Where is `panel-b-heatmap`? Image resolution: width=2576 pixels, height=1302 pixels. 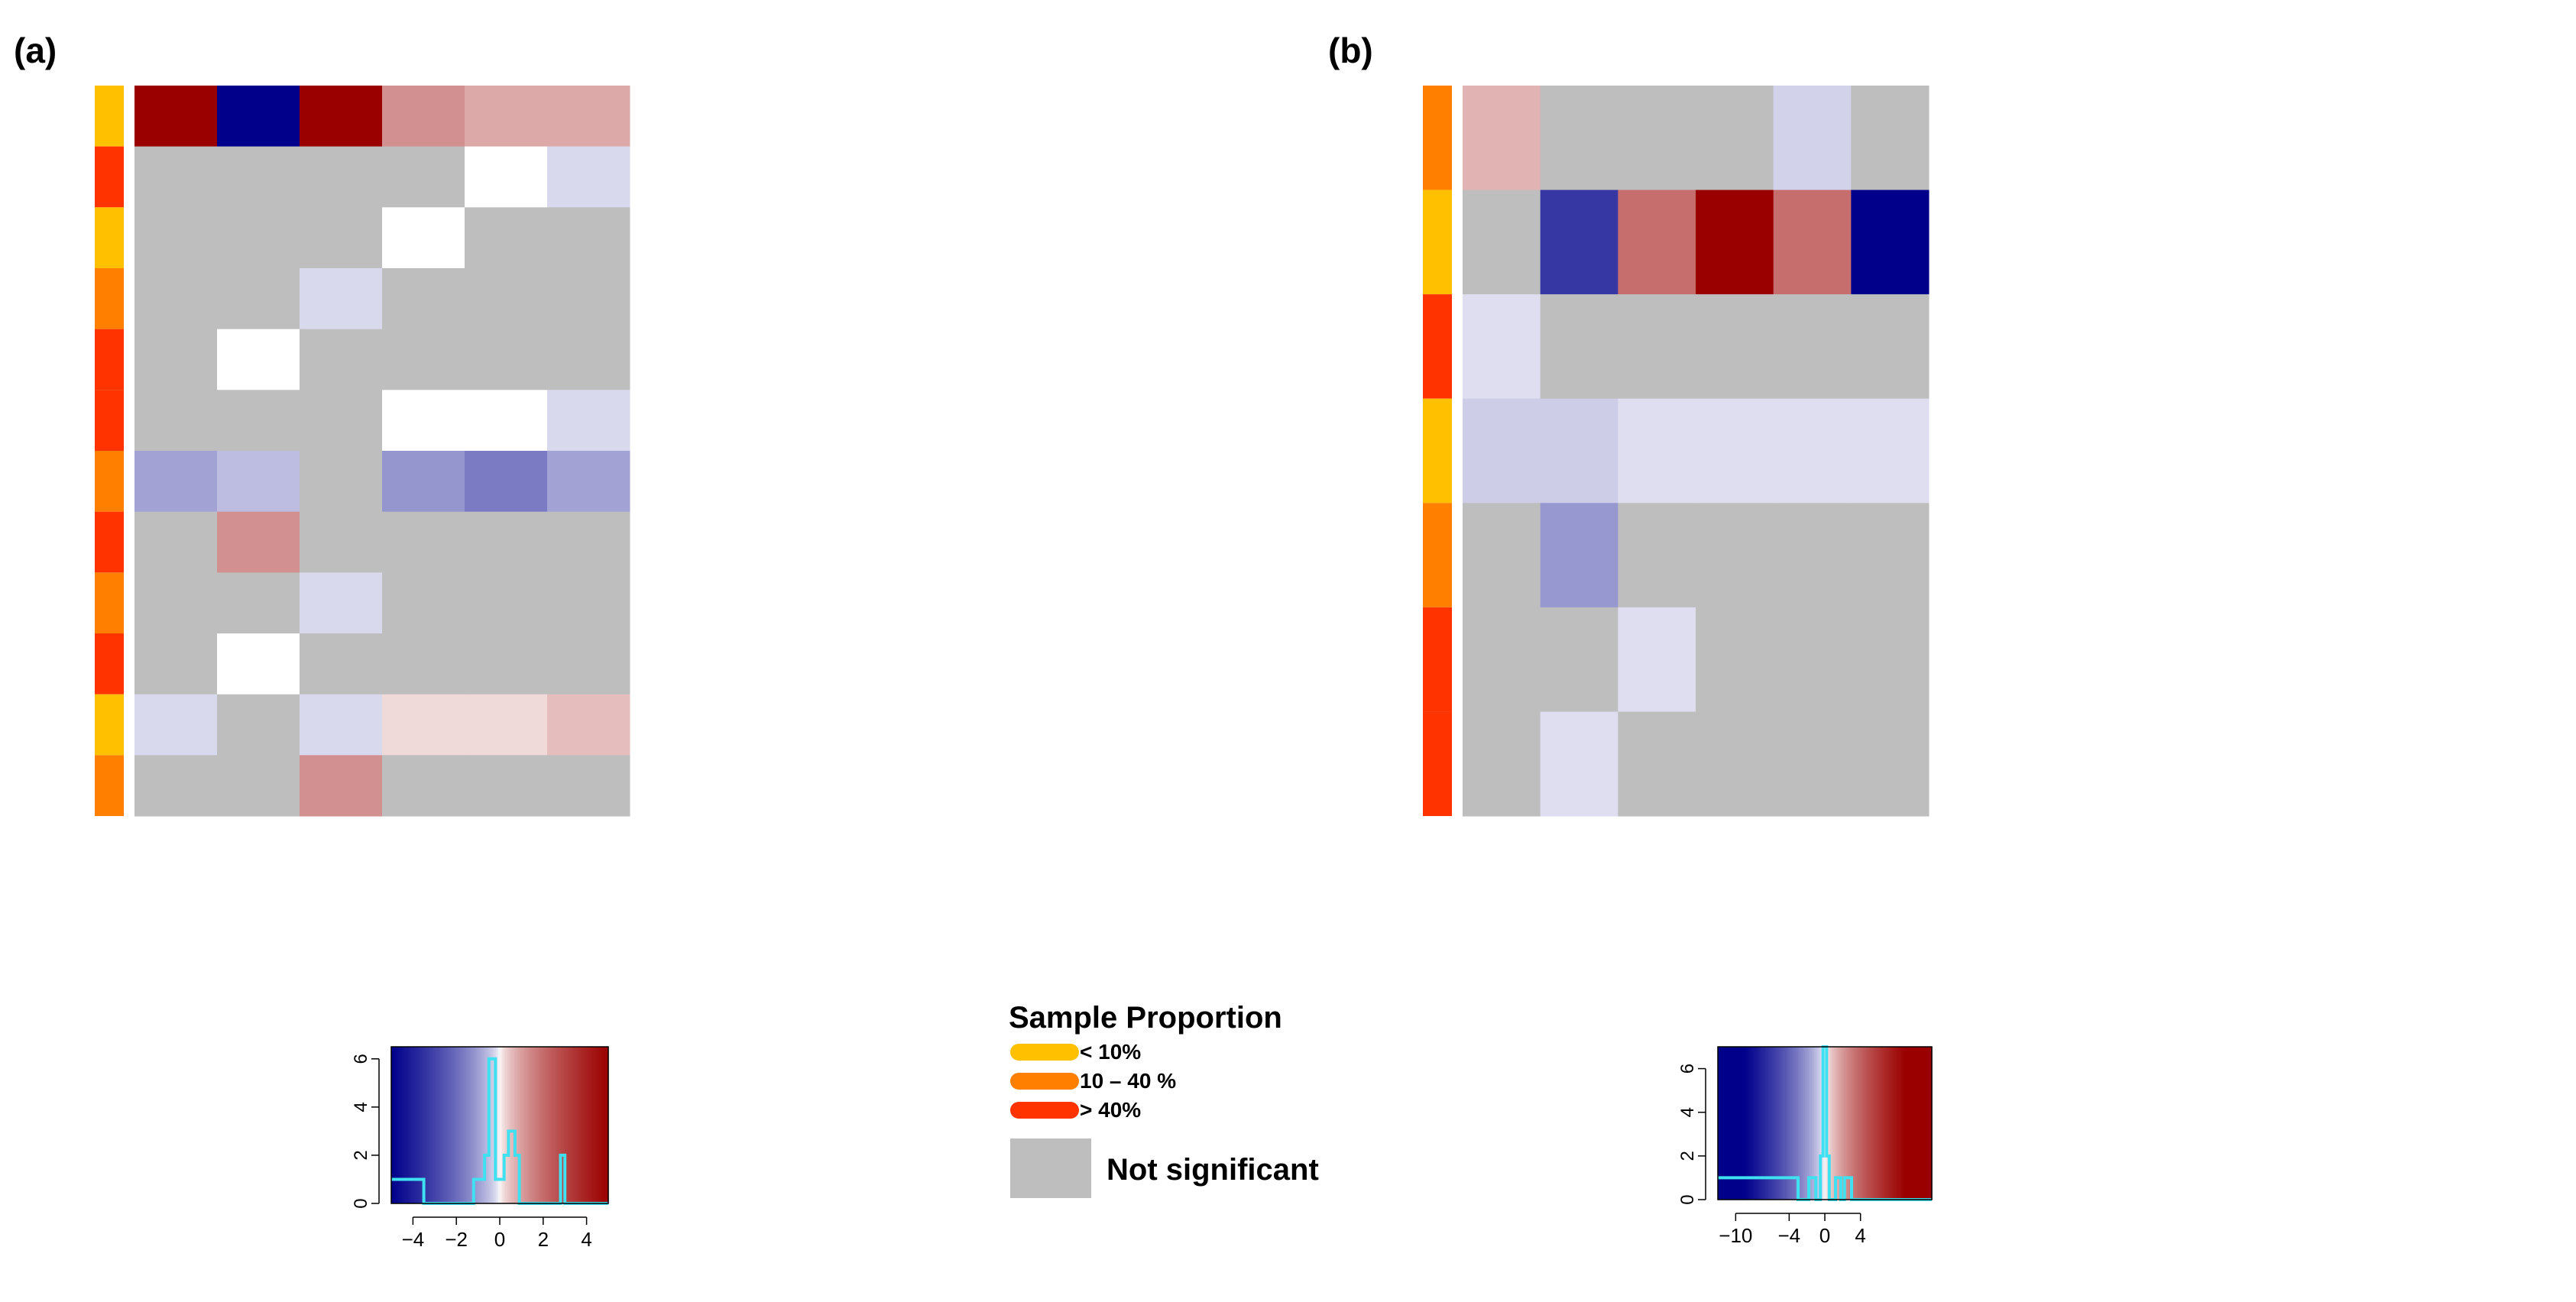
panel-b-heatmap is located at coordinates (1676, 452).